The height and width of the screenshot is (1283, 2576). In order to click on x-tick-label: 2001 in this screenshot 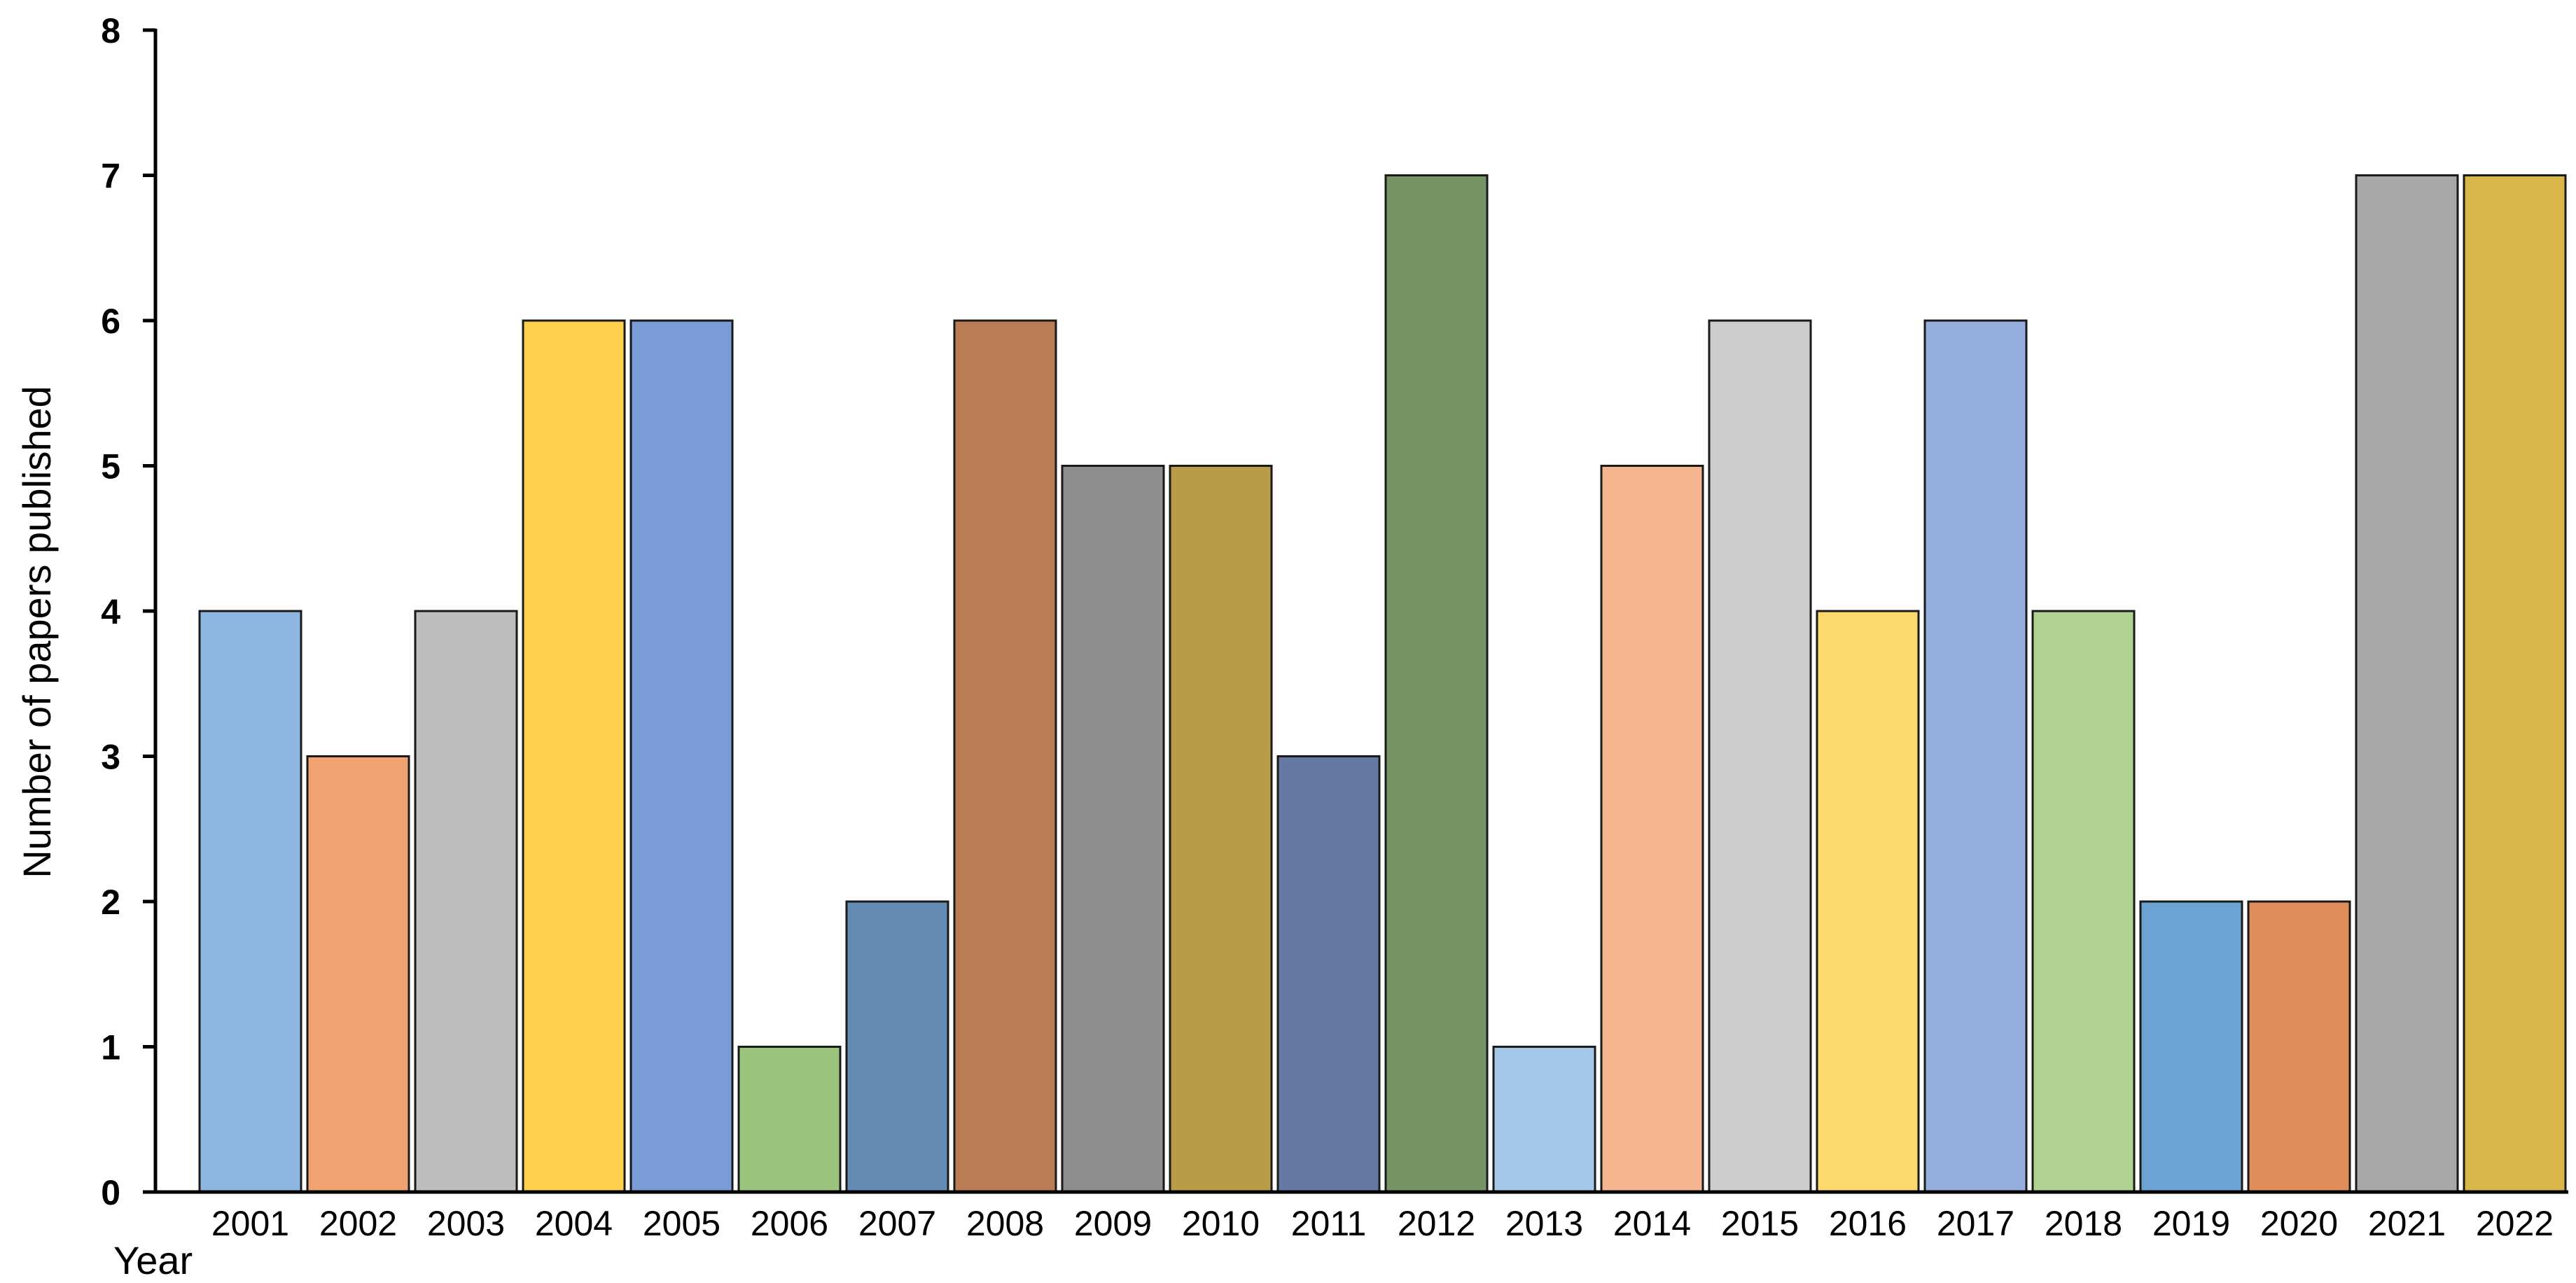, I will do `click(250, 1224)`.